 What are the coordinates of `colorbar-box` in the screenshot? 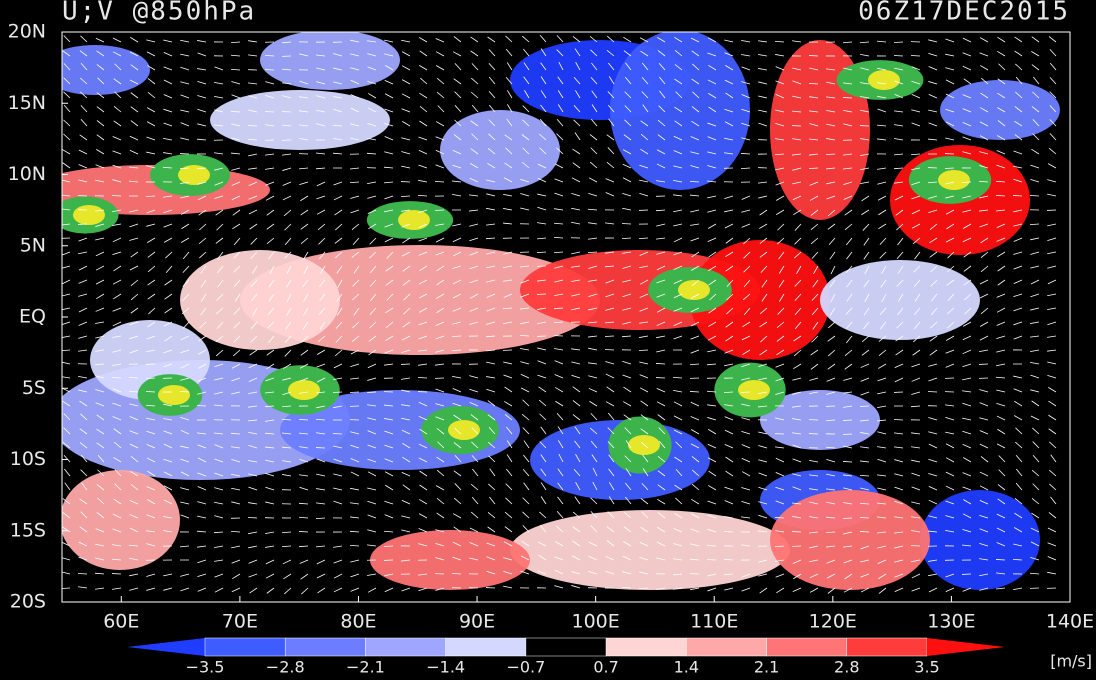 It's located at (807, 647).